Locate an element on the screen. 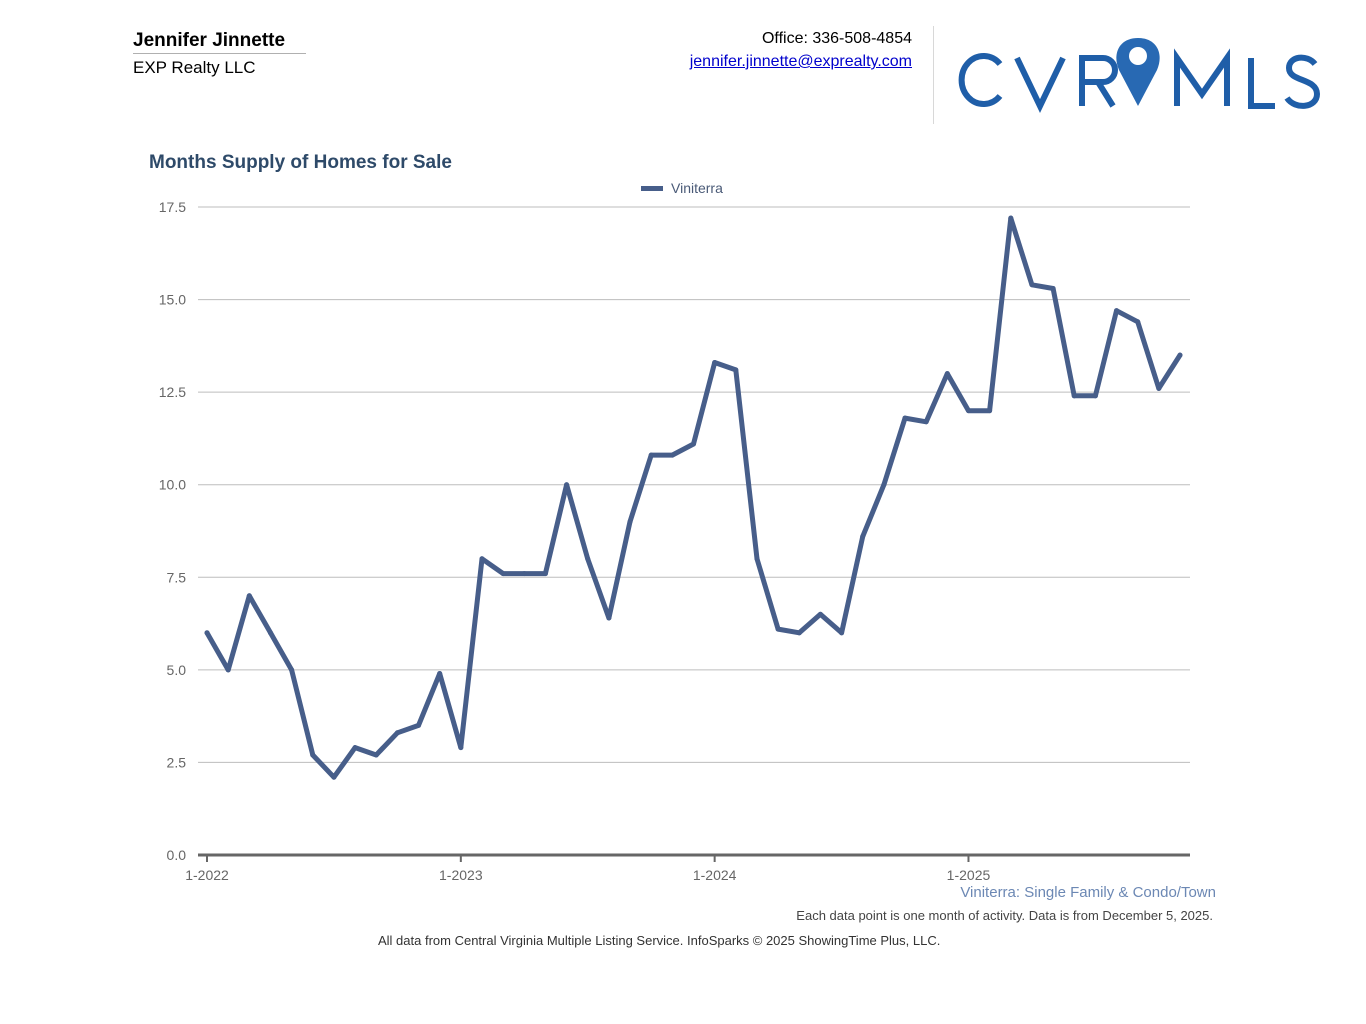 This screenshot has width=1366, height=1024. agent-email-link: jennifer.jinnette@exprealty.com is located at coordinates (800, 61).